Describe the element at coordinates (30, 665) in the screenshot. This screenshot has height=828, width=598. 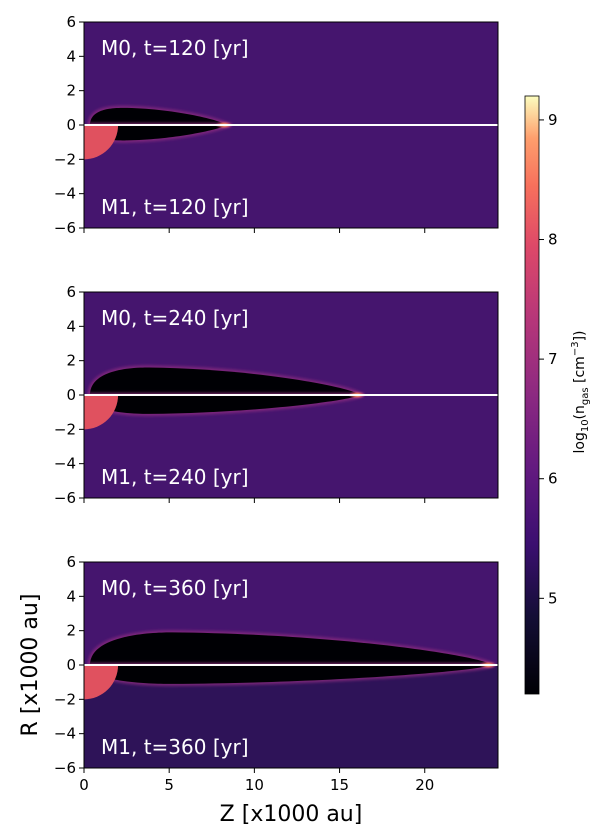
I see `y-axis-label: R [x1000 au]` at that location.